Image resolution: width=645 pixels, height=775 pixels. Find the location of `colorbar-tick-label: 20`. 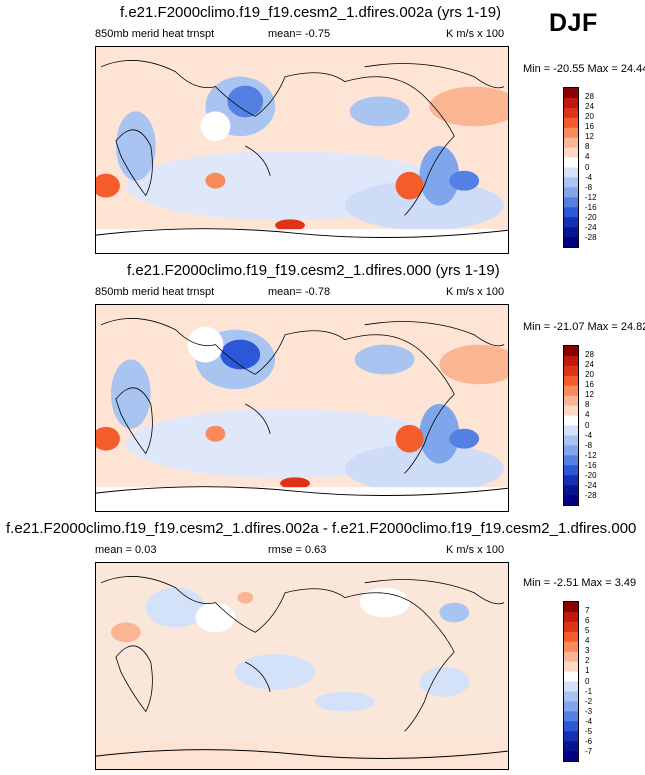

colorbar-tick-label: 20 is located at coordinates (589, 375).